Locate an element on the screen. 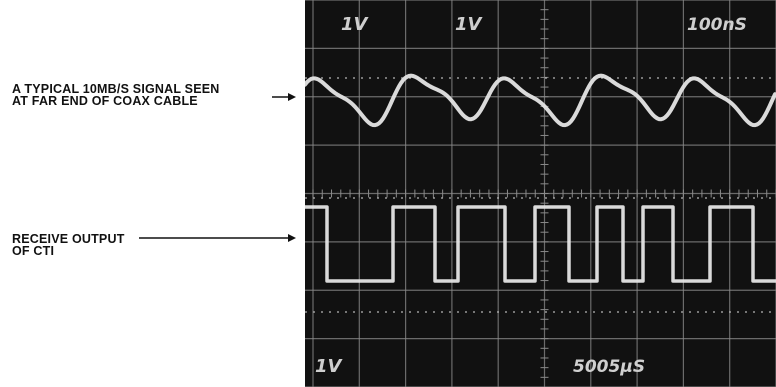  annotation-arrows is located at coordinates (217, 167).